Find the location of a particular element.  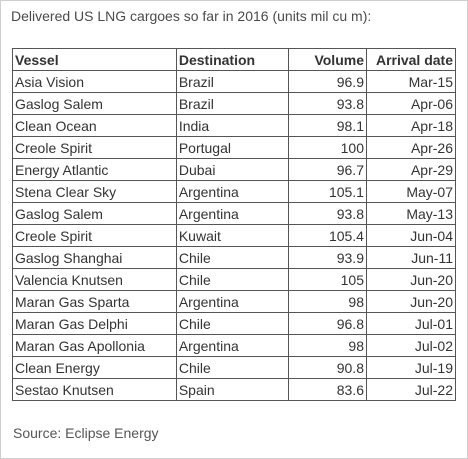

cell-vessel: Asia Vision is located at coordinates (94, 81).